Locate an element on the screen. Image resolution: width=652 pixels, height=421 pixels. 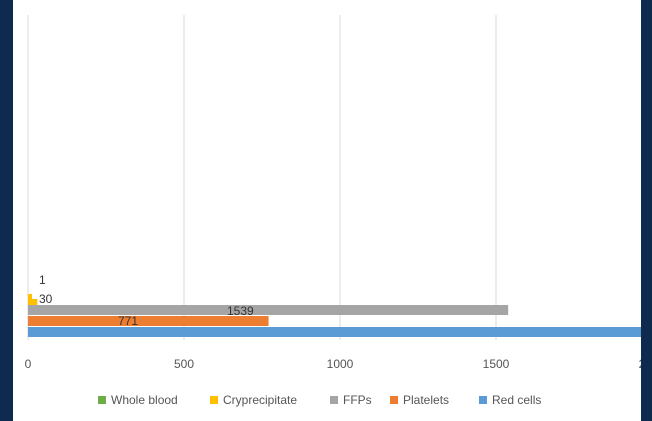
x-axis-ticks: 05001000150020002500300035004000 is located at coordinates (333, 364).